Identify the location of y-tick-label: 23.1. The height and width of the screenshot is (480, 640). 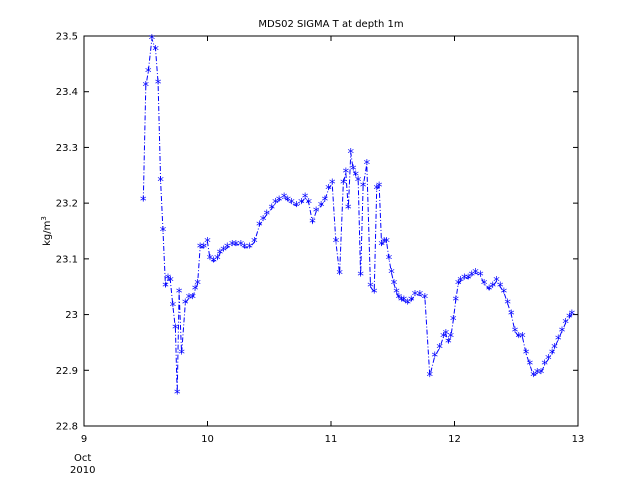
(67, 259).